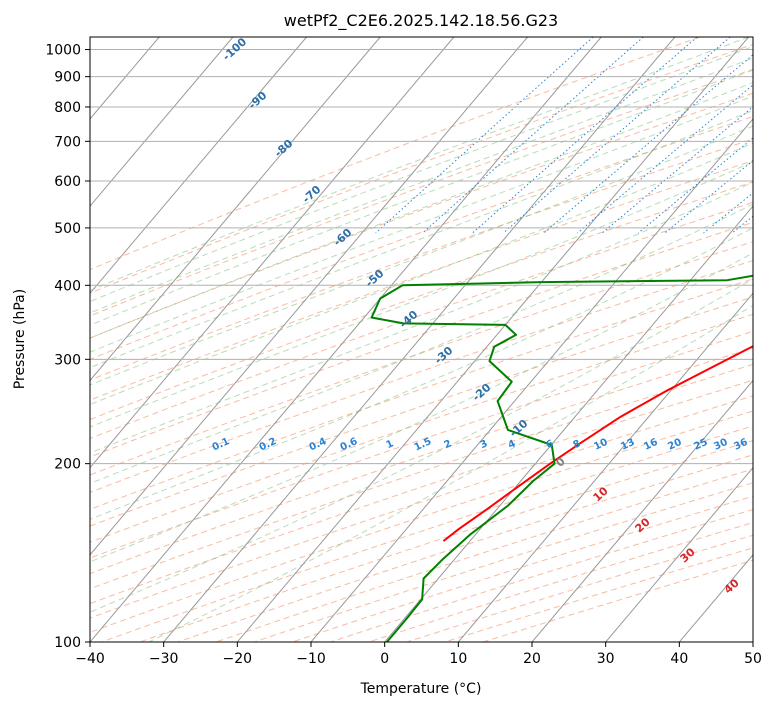  I want to click on x-tick-label: −10, so click(311, 659).